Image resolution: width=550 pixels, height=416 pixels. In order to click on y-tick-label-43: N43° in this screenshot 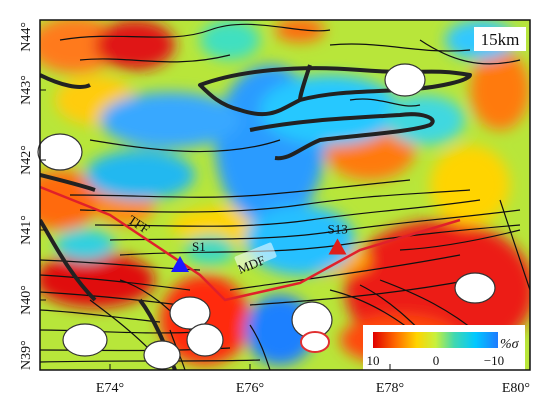, I will do `click(26, 90)`.